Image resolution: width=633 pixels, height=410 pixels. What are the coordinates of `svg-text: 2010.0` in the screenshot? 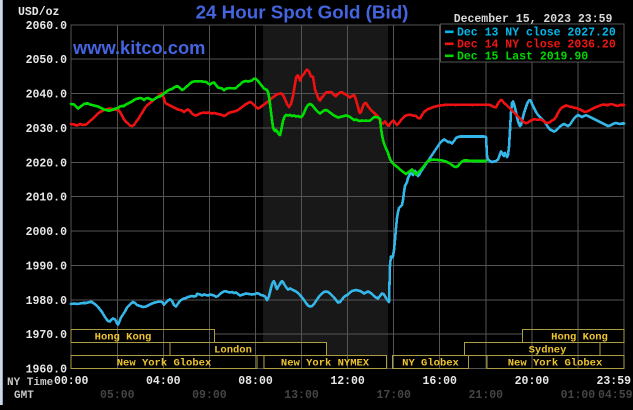 It's located at (47, 198).